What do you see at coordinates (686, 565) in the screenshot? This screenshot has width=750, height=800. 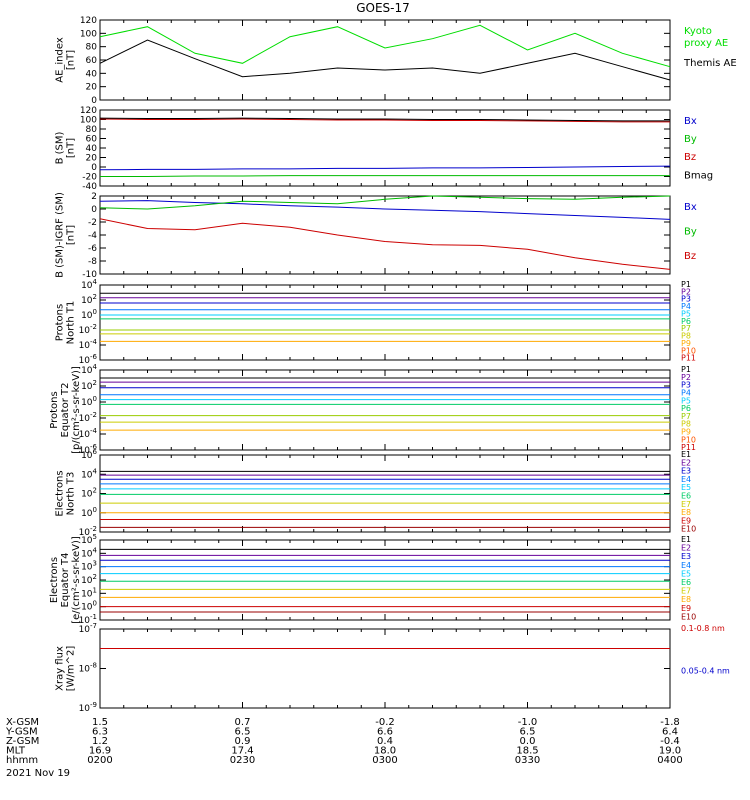 I see `legend-e4: E4` at bounding box center [686, 565].